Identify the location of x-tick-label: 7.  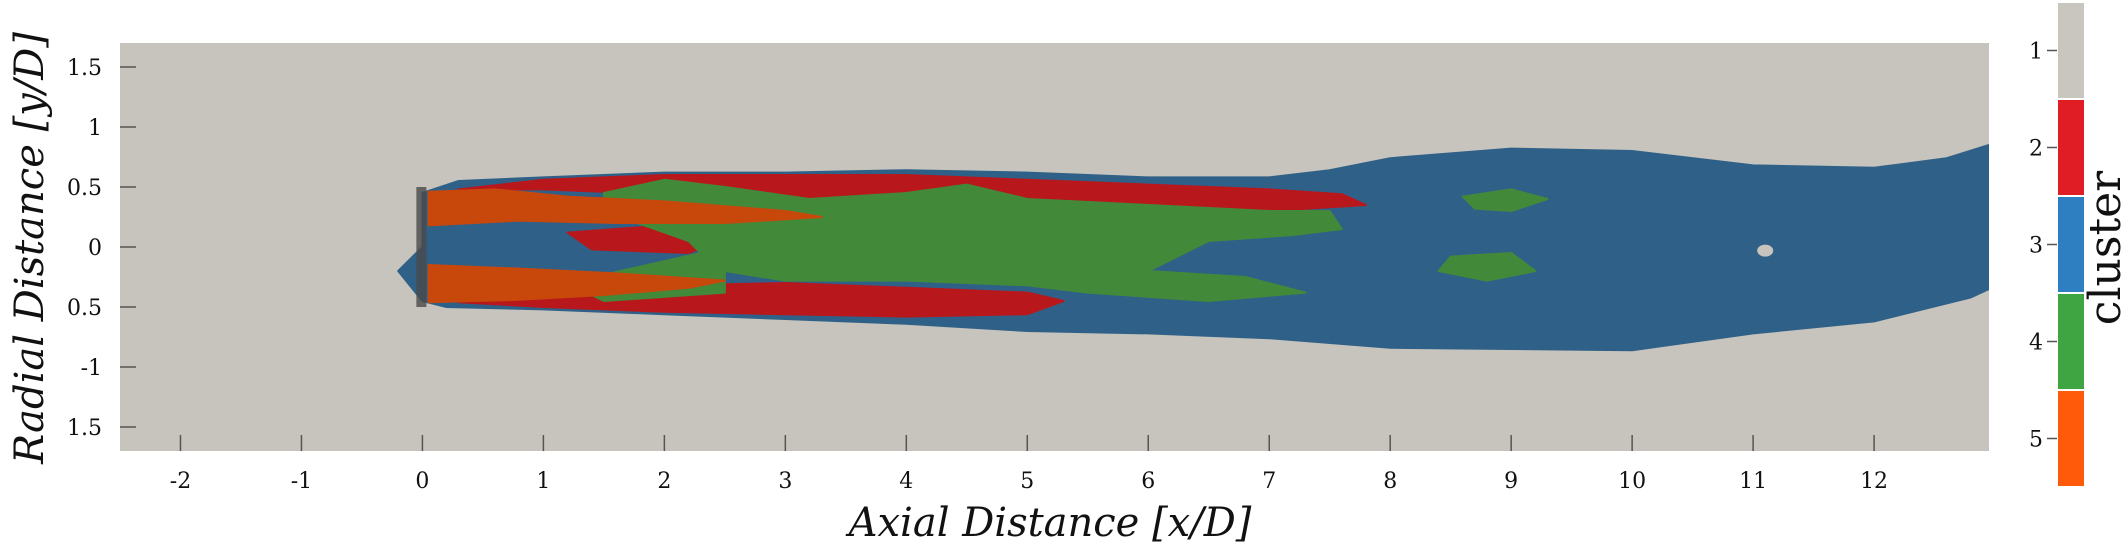
(1269, 481).